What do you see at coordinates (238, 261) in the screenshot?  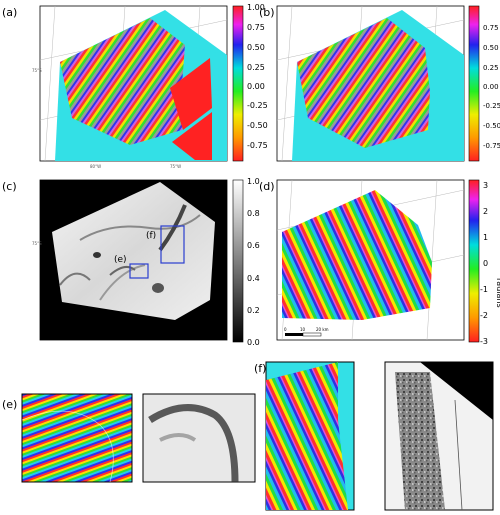 I see `colorbar-c-bar` at bounding box center [238, 261].